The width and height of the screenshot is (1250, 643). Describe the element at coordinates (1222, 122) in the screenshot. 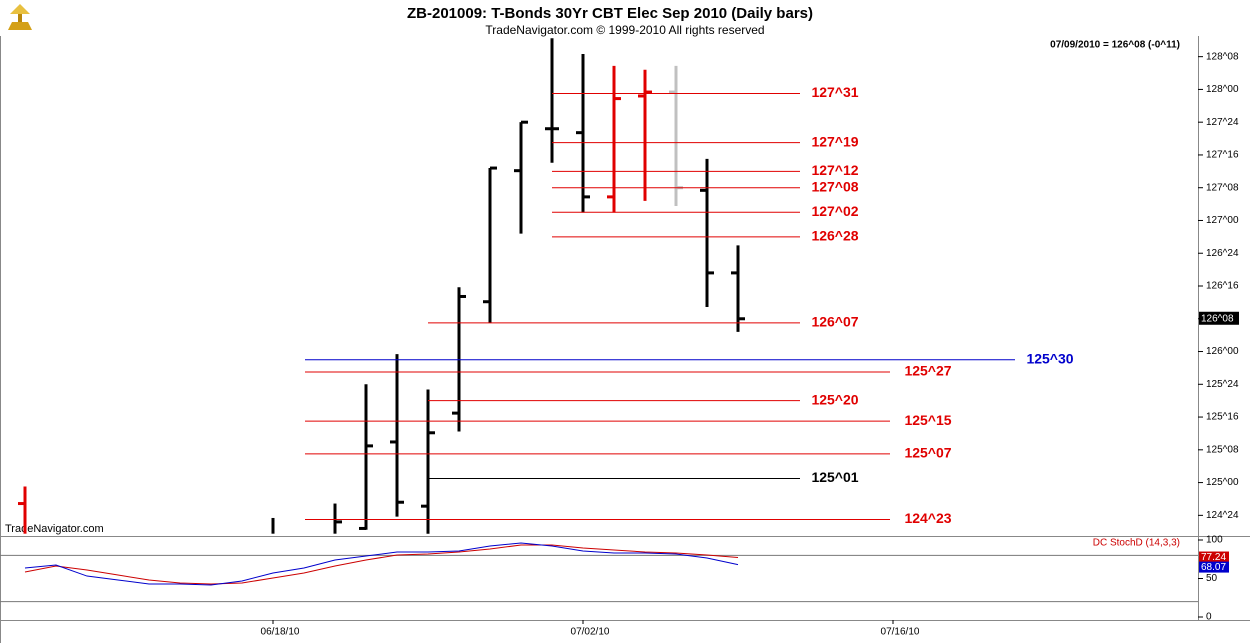

I see `y-tick-label: 127^24` at that location.